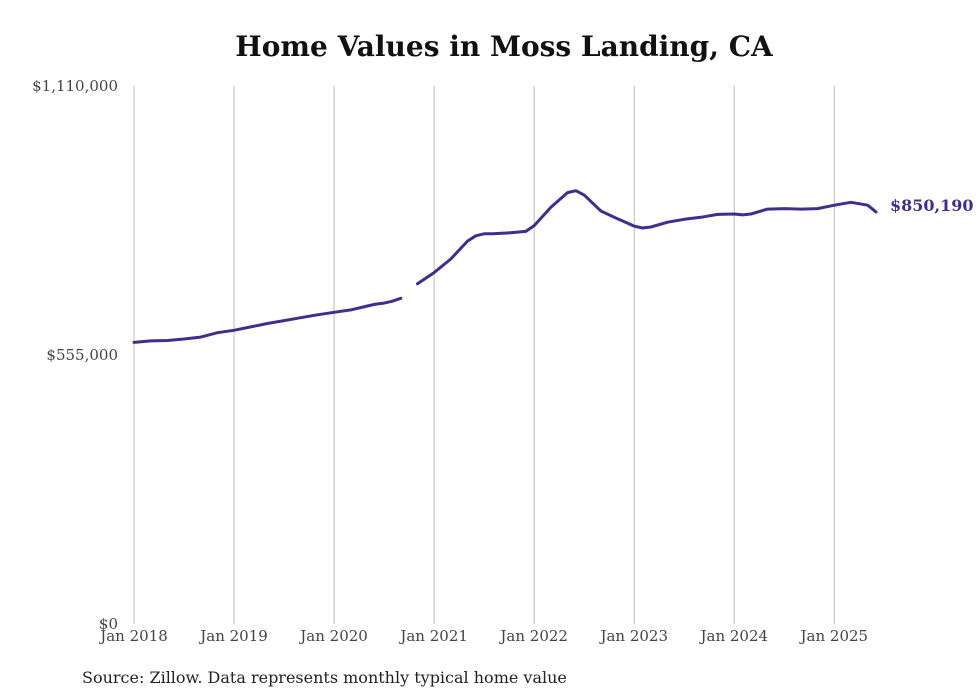 Image resolution: width=980 pixels, height=699 pixels. I want to click on y-tick-label: $1,110,000, so click(75, 86).